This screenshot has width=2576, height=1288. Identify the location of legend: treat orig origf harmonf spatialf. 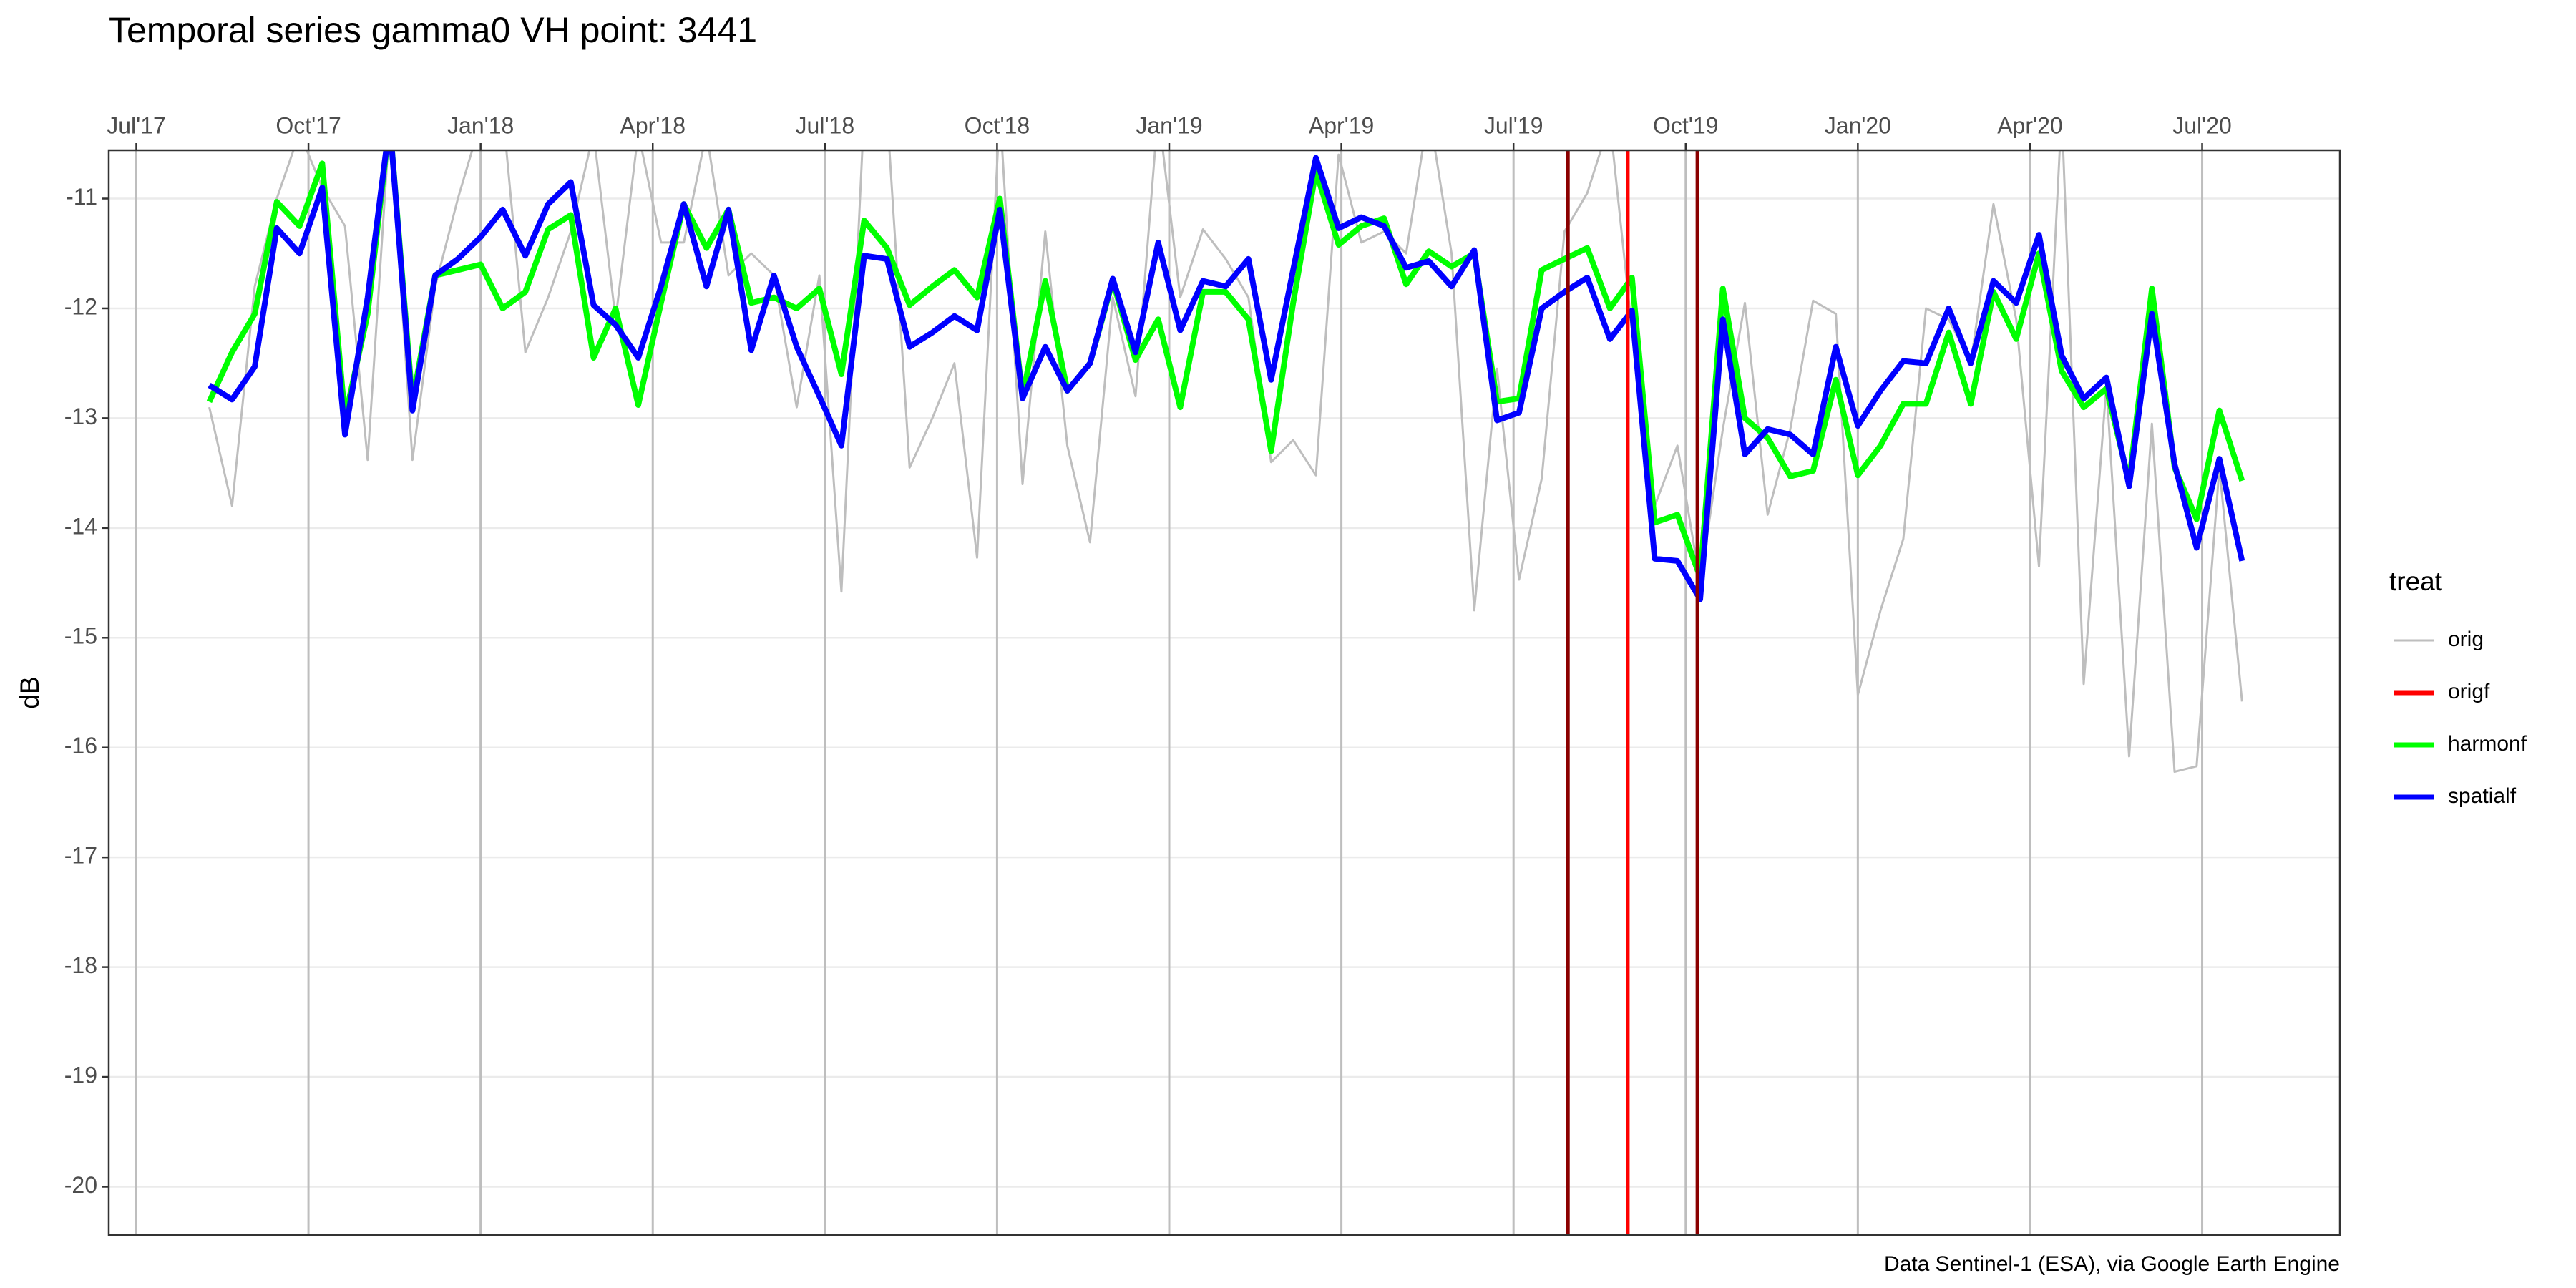
(2458, 687).